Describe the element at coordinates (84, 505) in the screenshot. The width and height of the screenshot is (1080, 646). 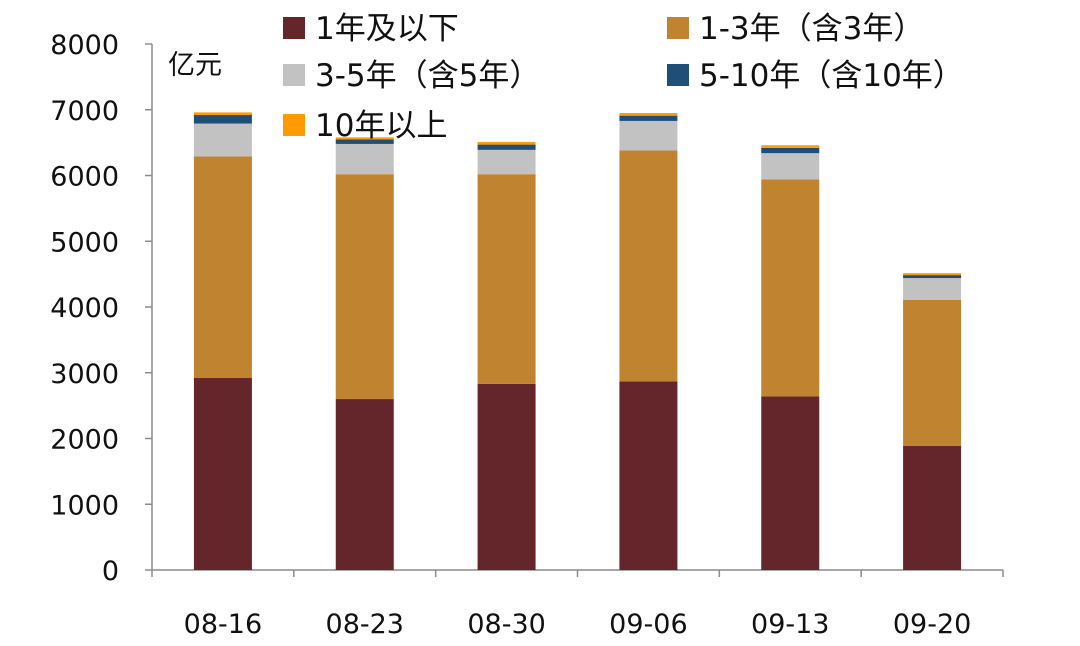
I see `y-tick-label: 1000` at that location.